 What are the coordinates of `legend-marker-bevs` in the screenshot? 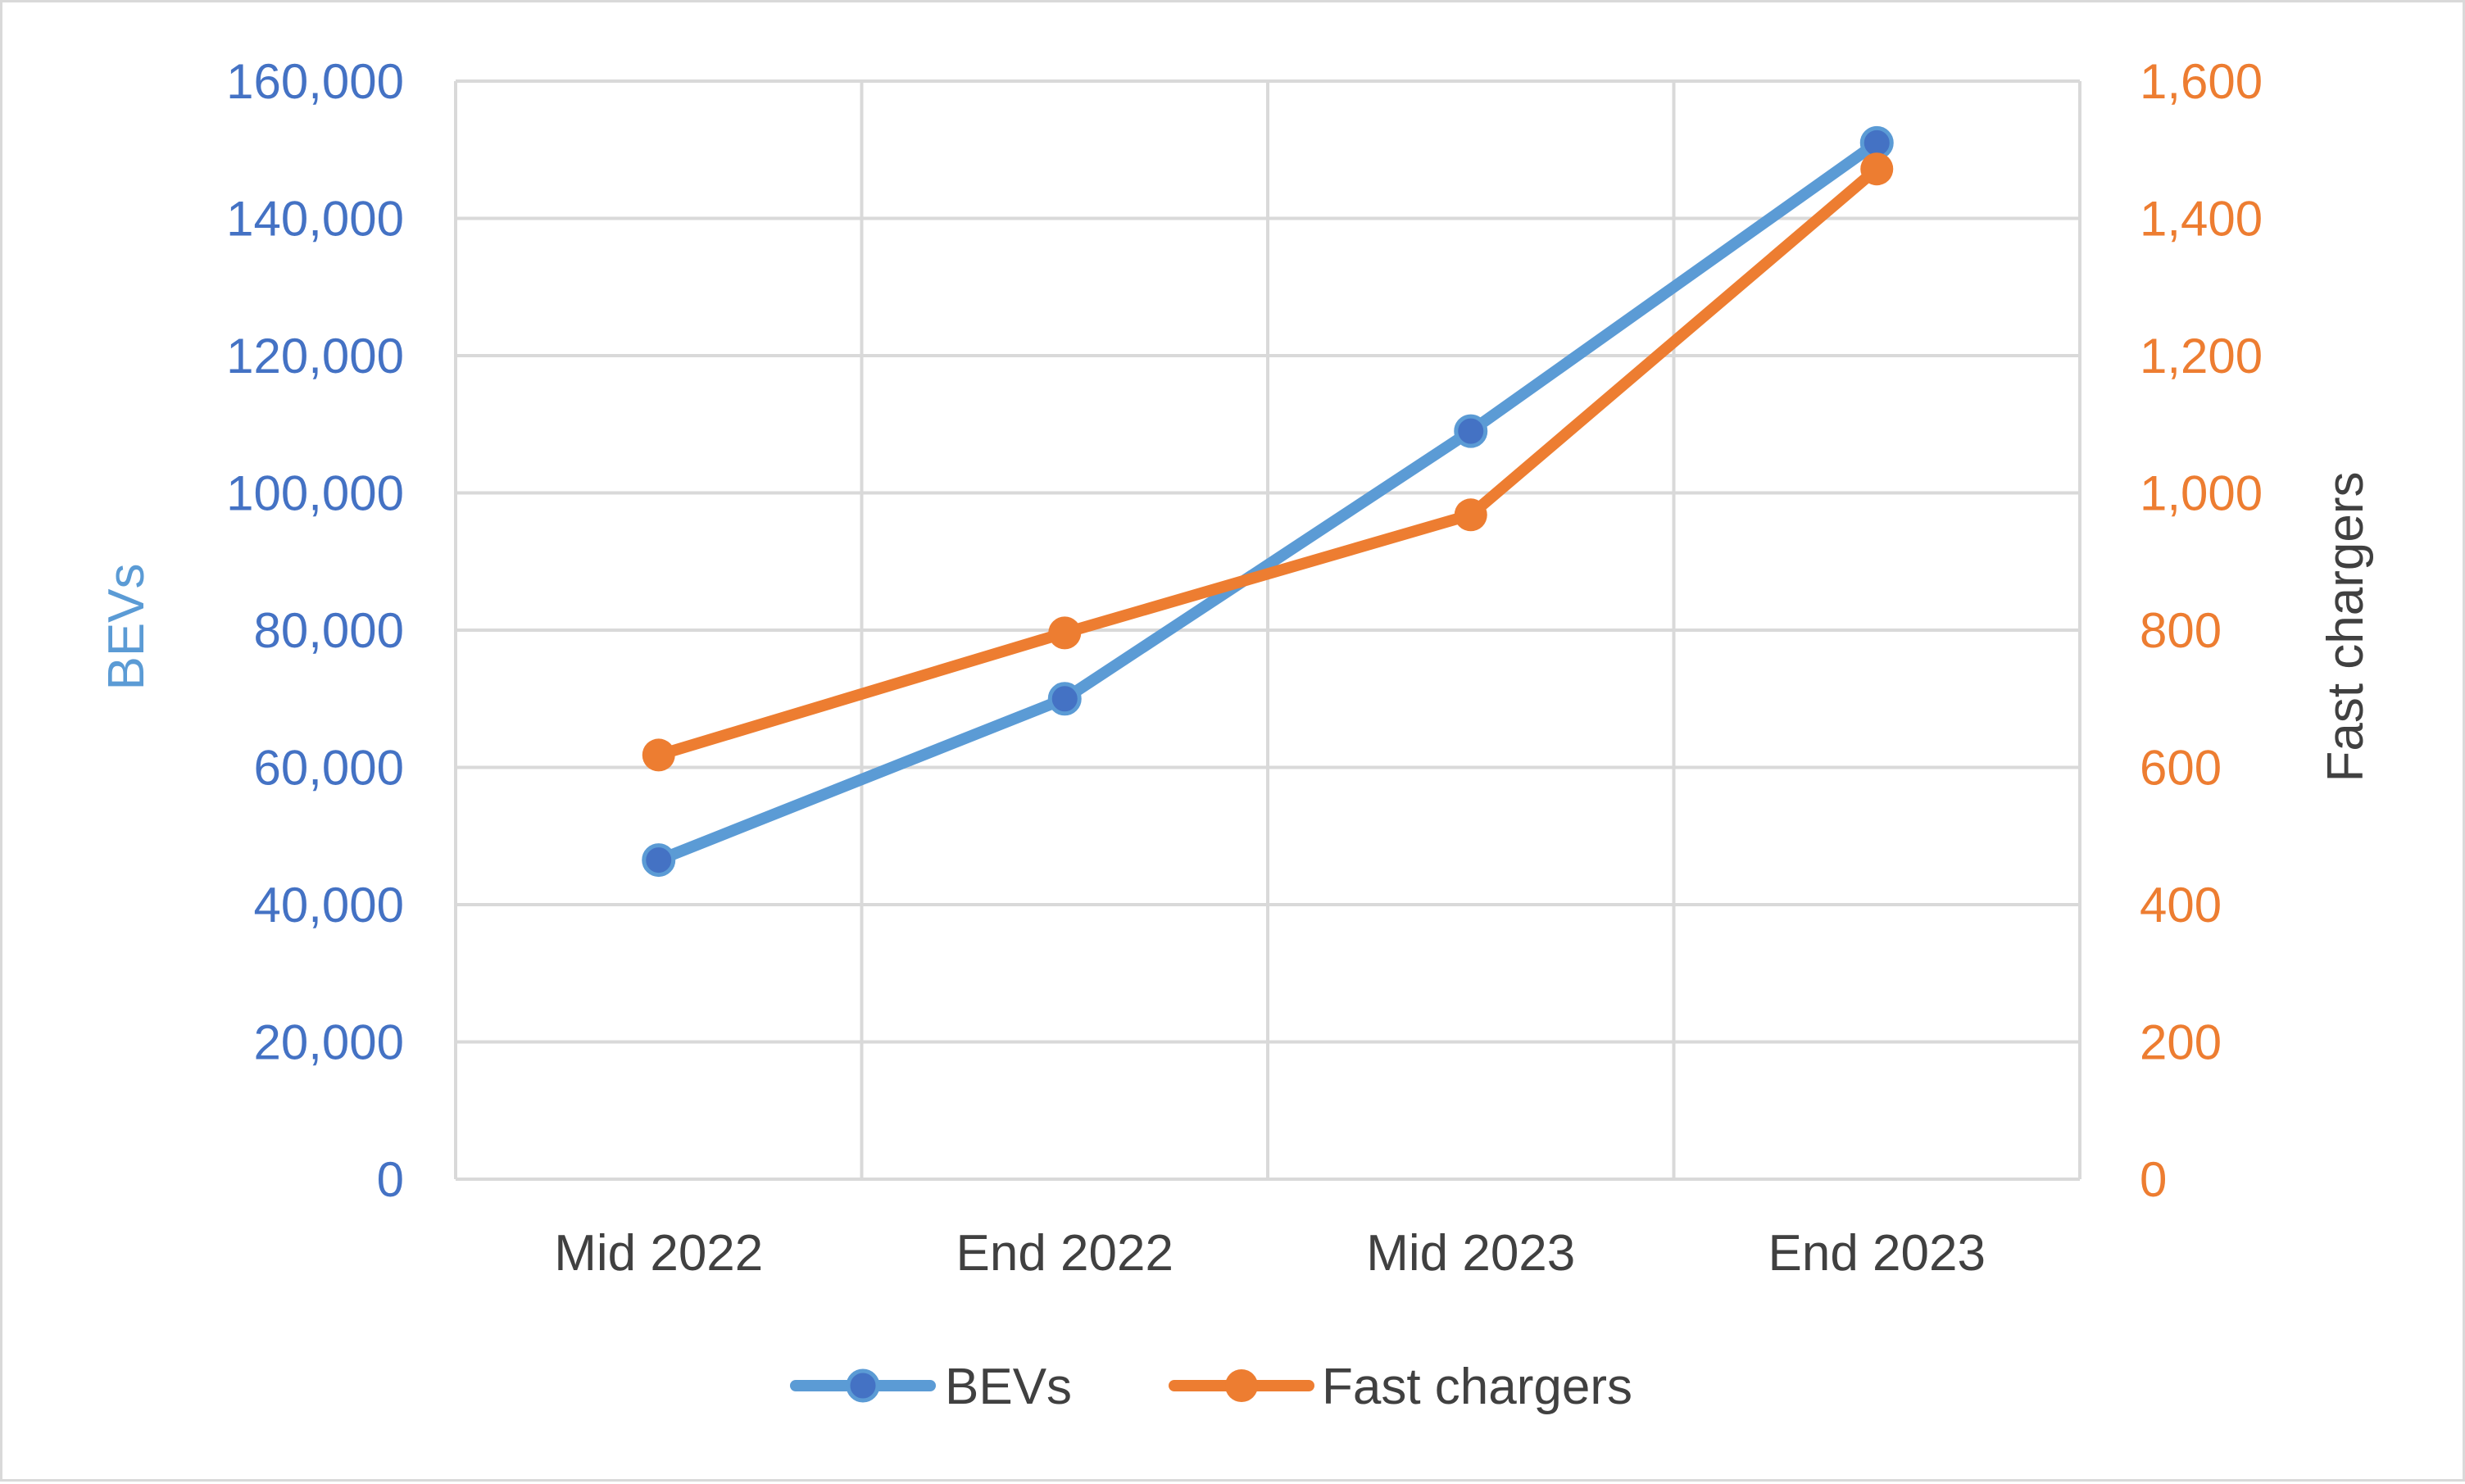 It's located at (863, 1385).